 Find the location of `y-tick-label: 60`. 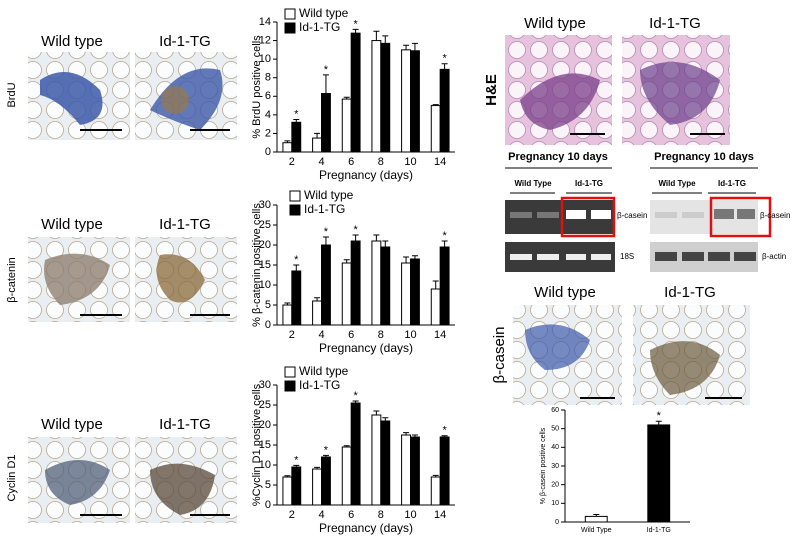

y-tick-label: 60 is located at coordinates (555, 410).